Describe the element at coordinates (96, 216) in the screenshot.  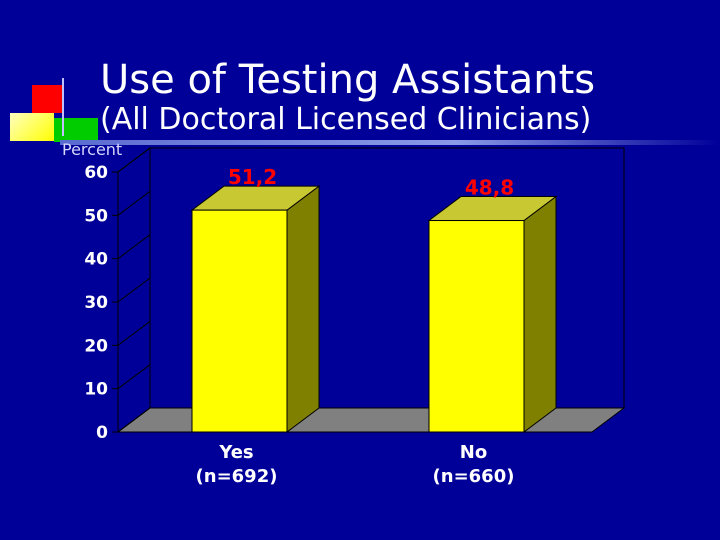
I see `y-tick-label: 50` at that location.